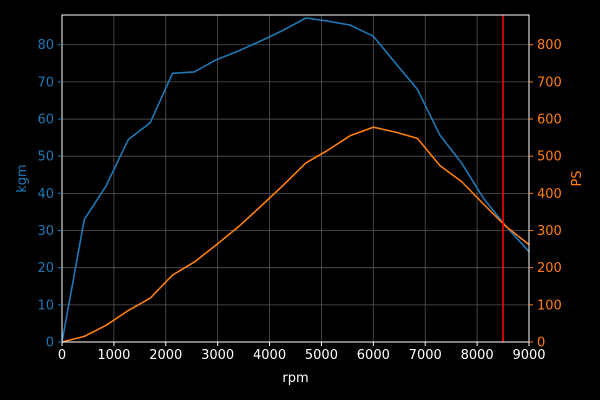 The height and width of the screenshot is (400, 600). I want to click on left-y-tick-label: 10, so click(45, 305).